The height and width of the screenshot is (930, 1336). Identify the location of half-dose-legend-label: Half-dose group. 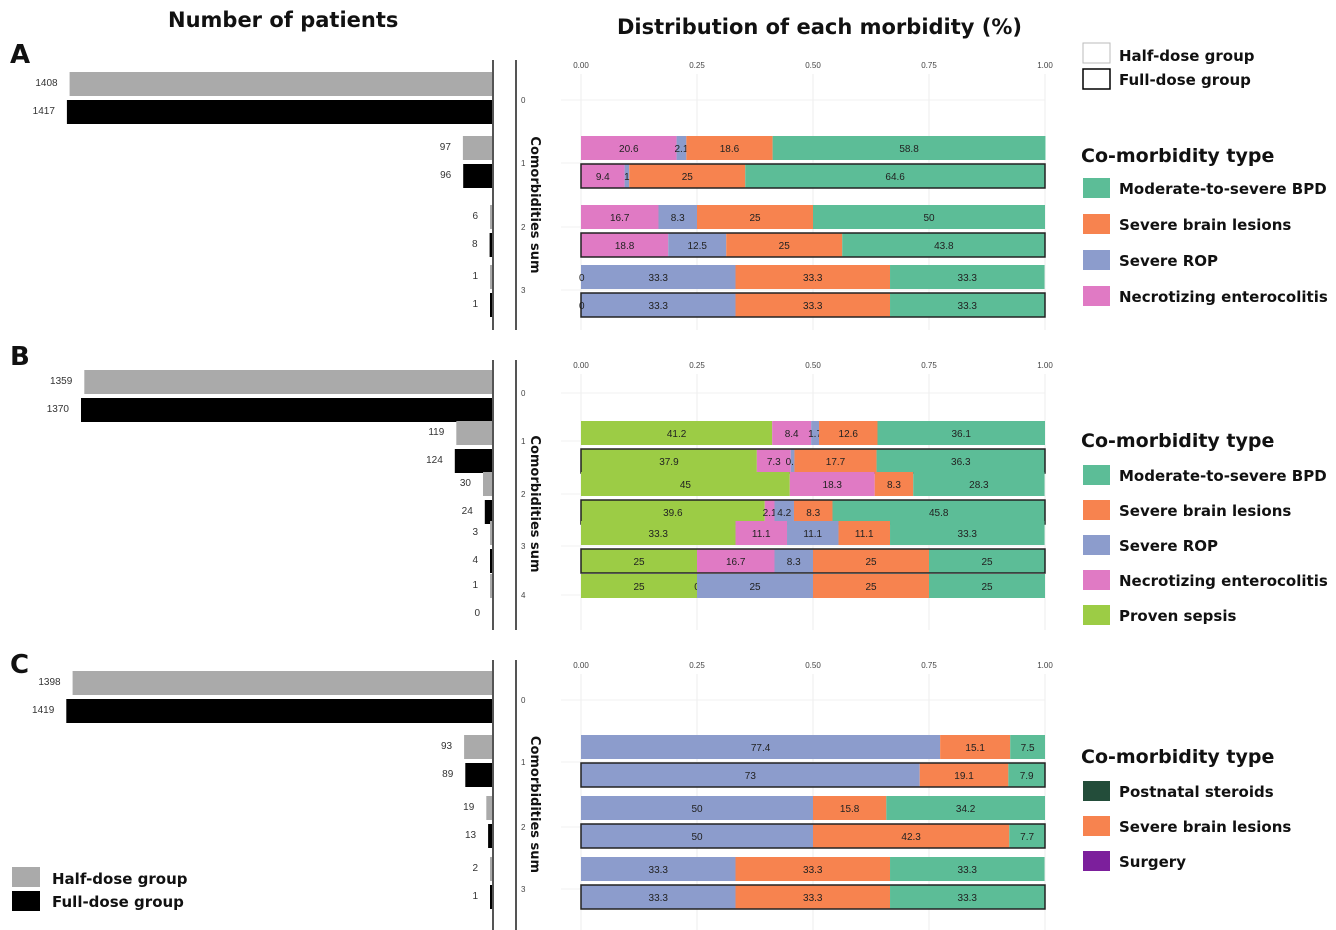
(1187, 56).